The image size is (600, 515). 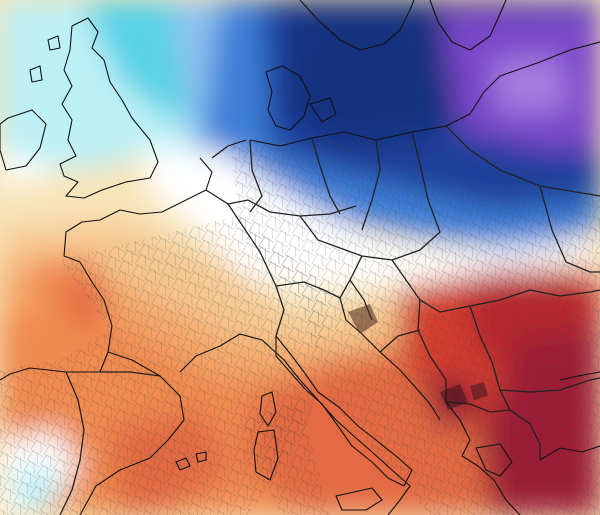 I want to click on color-zone-purple-light, so click(x=530, y=85).